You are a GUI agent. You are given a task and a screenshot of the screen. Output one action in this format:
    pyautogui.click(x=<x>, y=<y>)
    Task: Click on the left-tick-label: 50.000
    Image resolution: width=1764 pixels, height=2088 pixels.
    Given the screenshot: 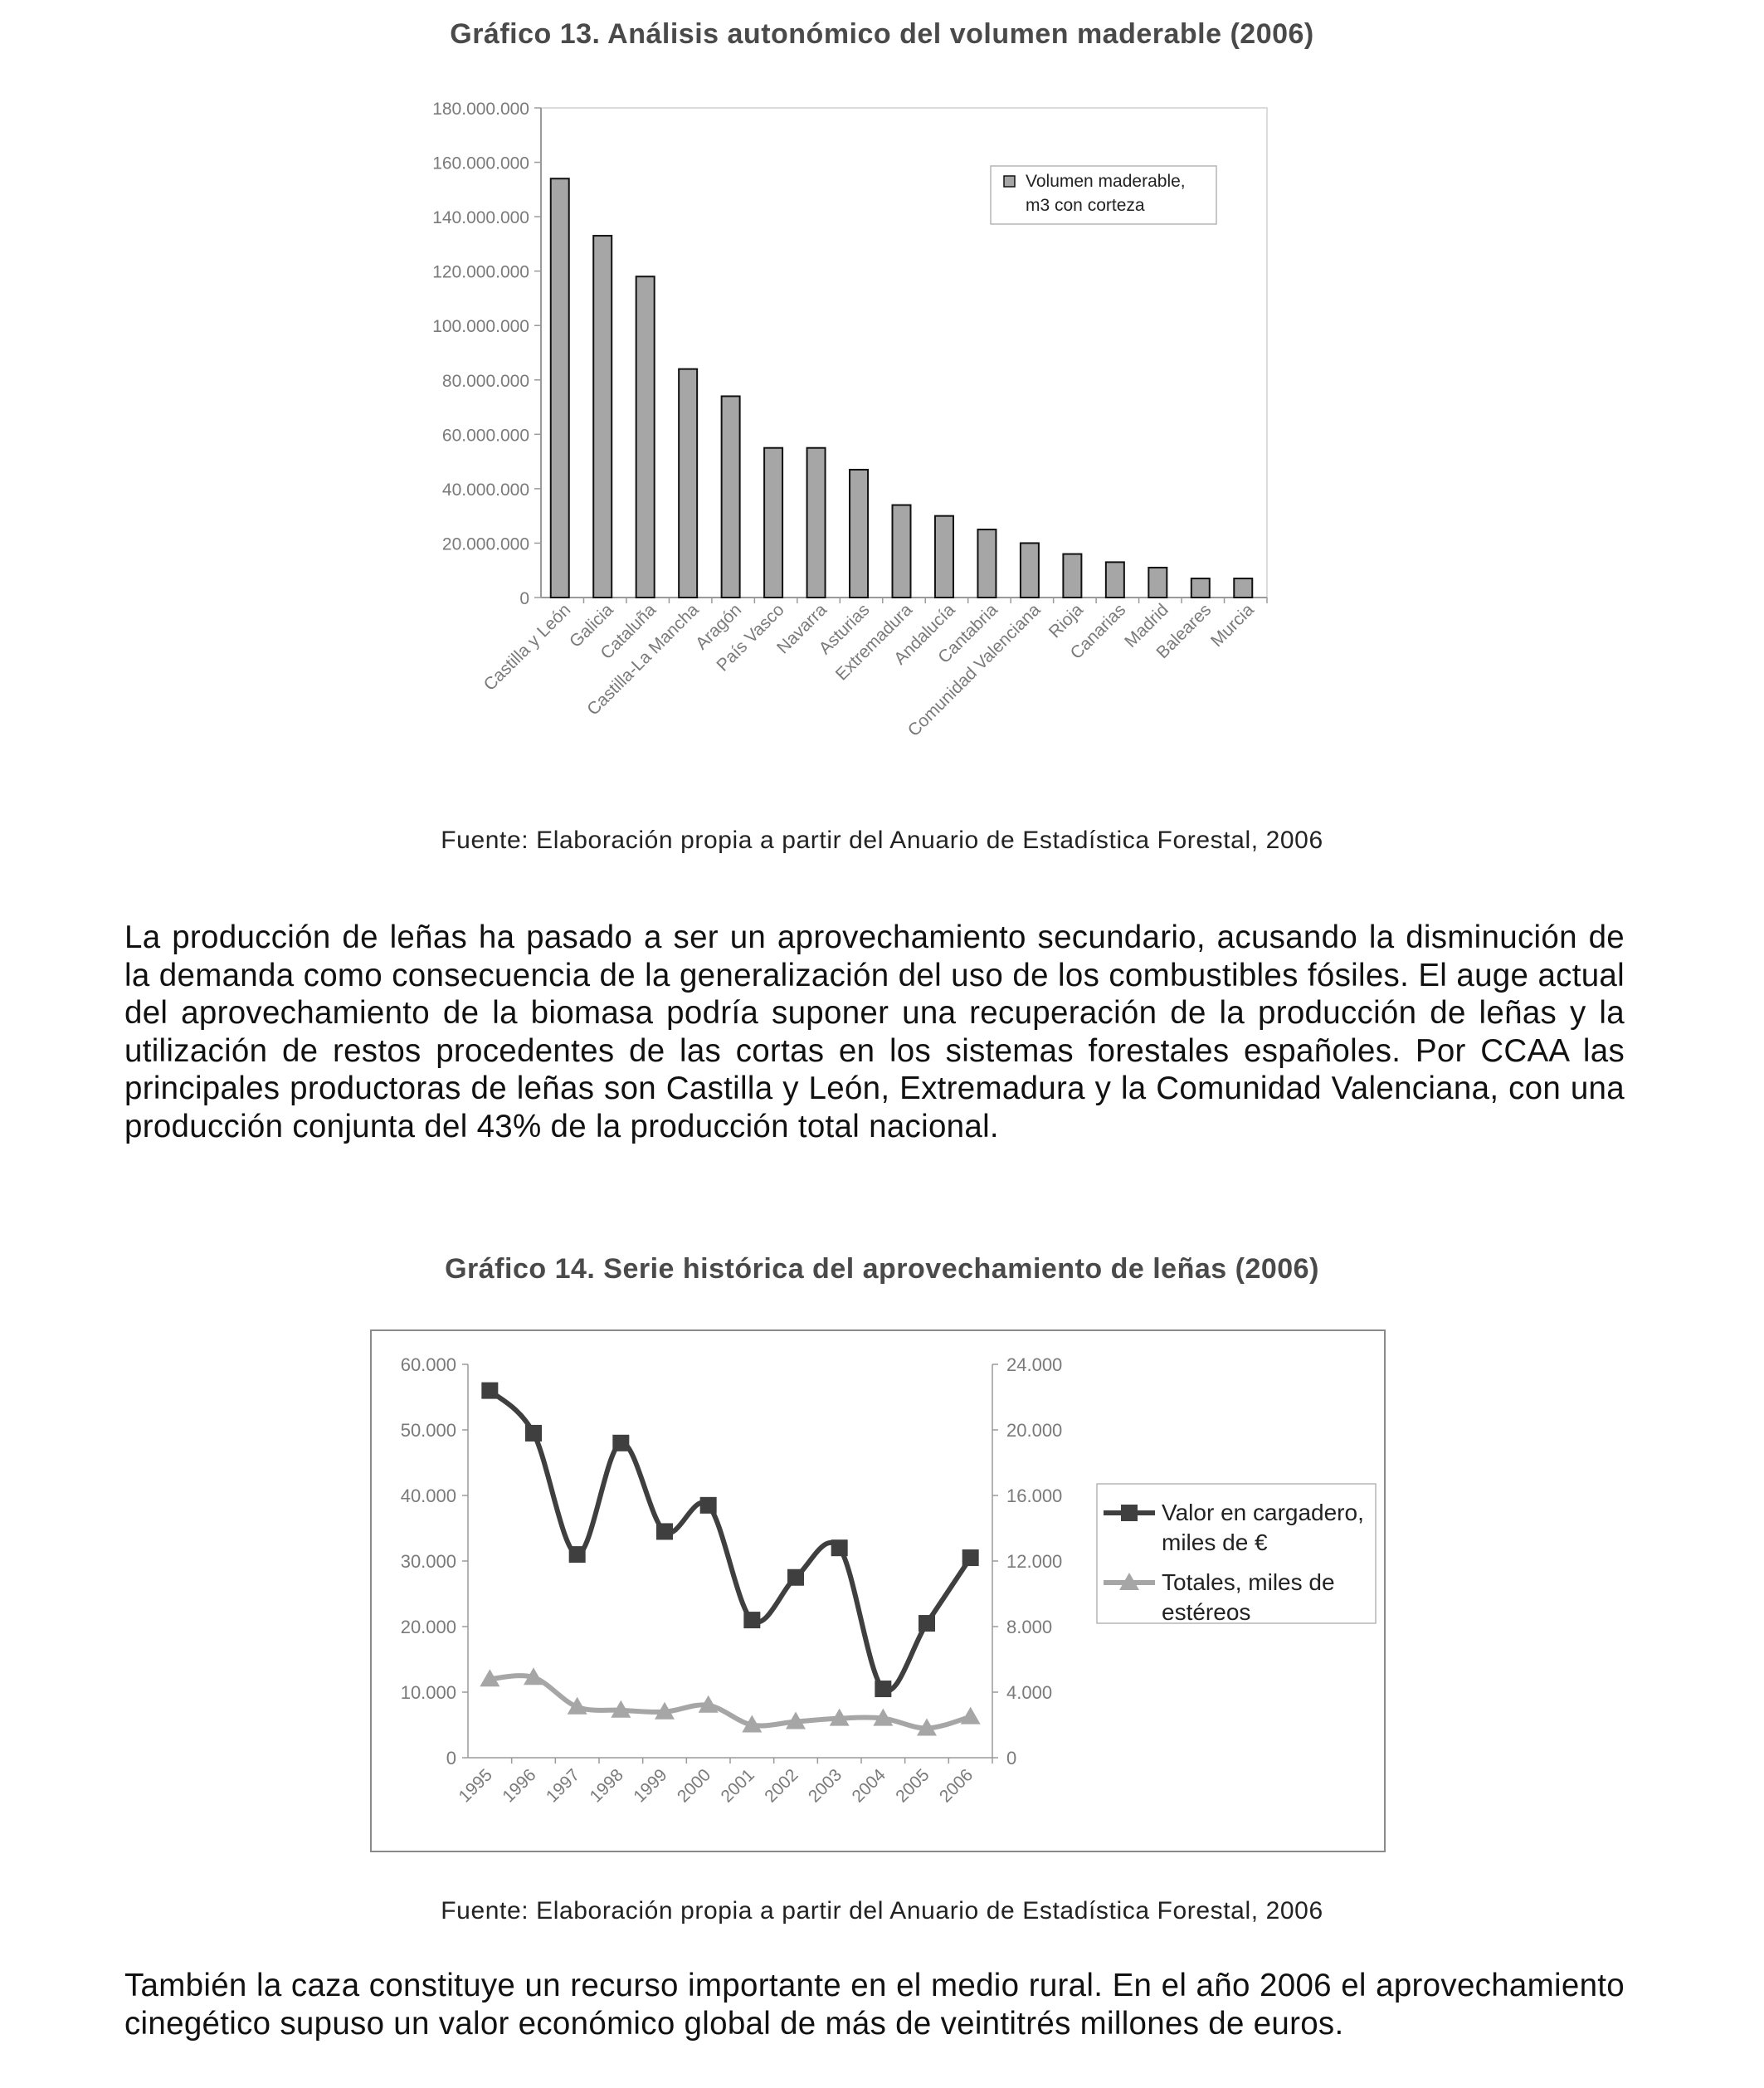 What is the action you would take?
    pyautogui.click(x=428, y=1430)
    